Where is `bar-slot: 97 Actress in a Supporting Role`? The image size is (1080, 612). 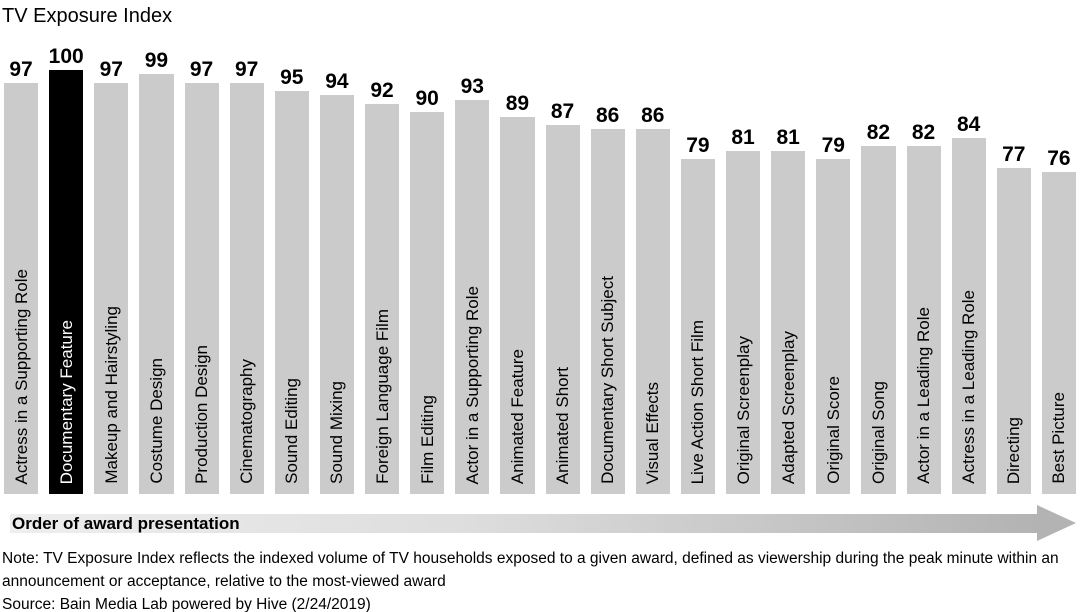 bar-slot: 97 Actress in a Supporting Role is located at coordinates (21, 276).